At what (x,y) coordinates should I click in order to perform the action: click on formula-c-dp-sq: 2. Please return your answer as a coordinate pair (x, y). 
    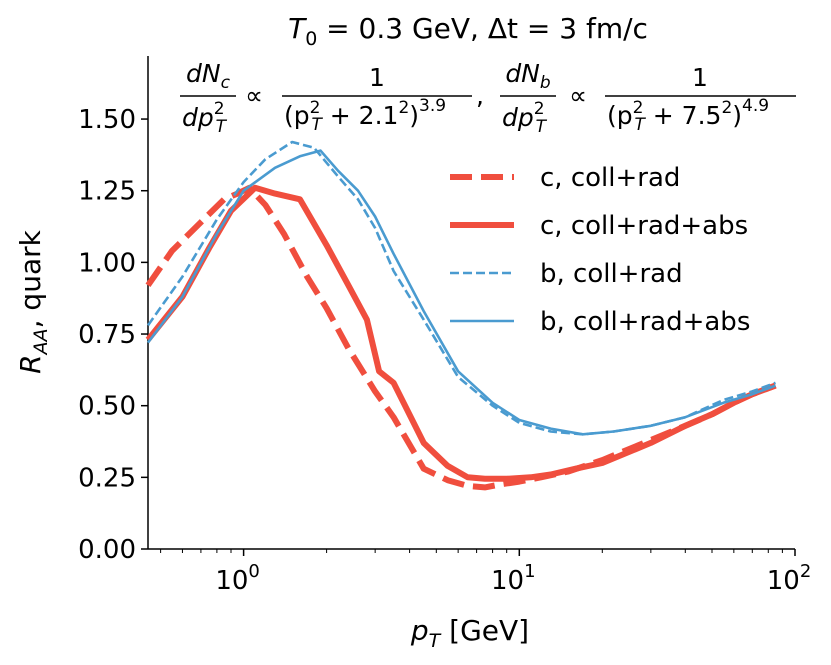
    Looking at the image, I should click on (219, 109).